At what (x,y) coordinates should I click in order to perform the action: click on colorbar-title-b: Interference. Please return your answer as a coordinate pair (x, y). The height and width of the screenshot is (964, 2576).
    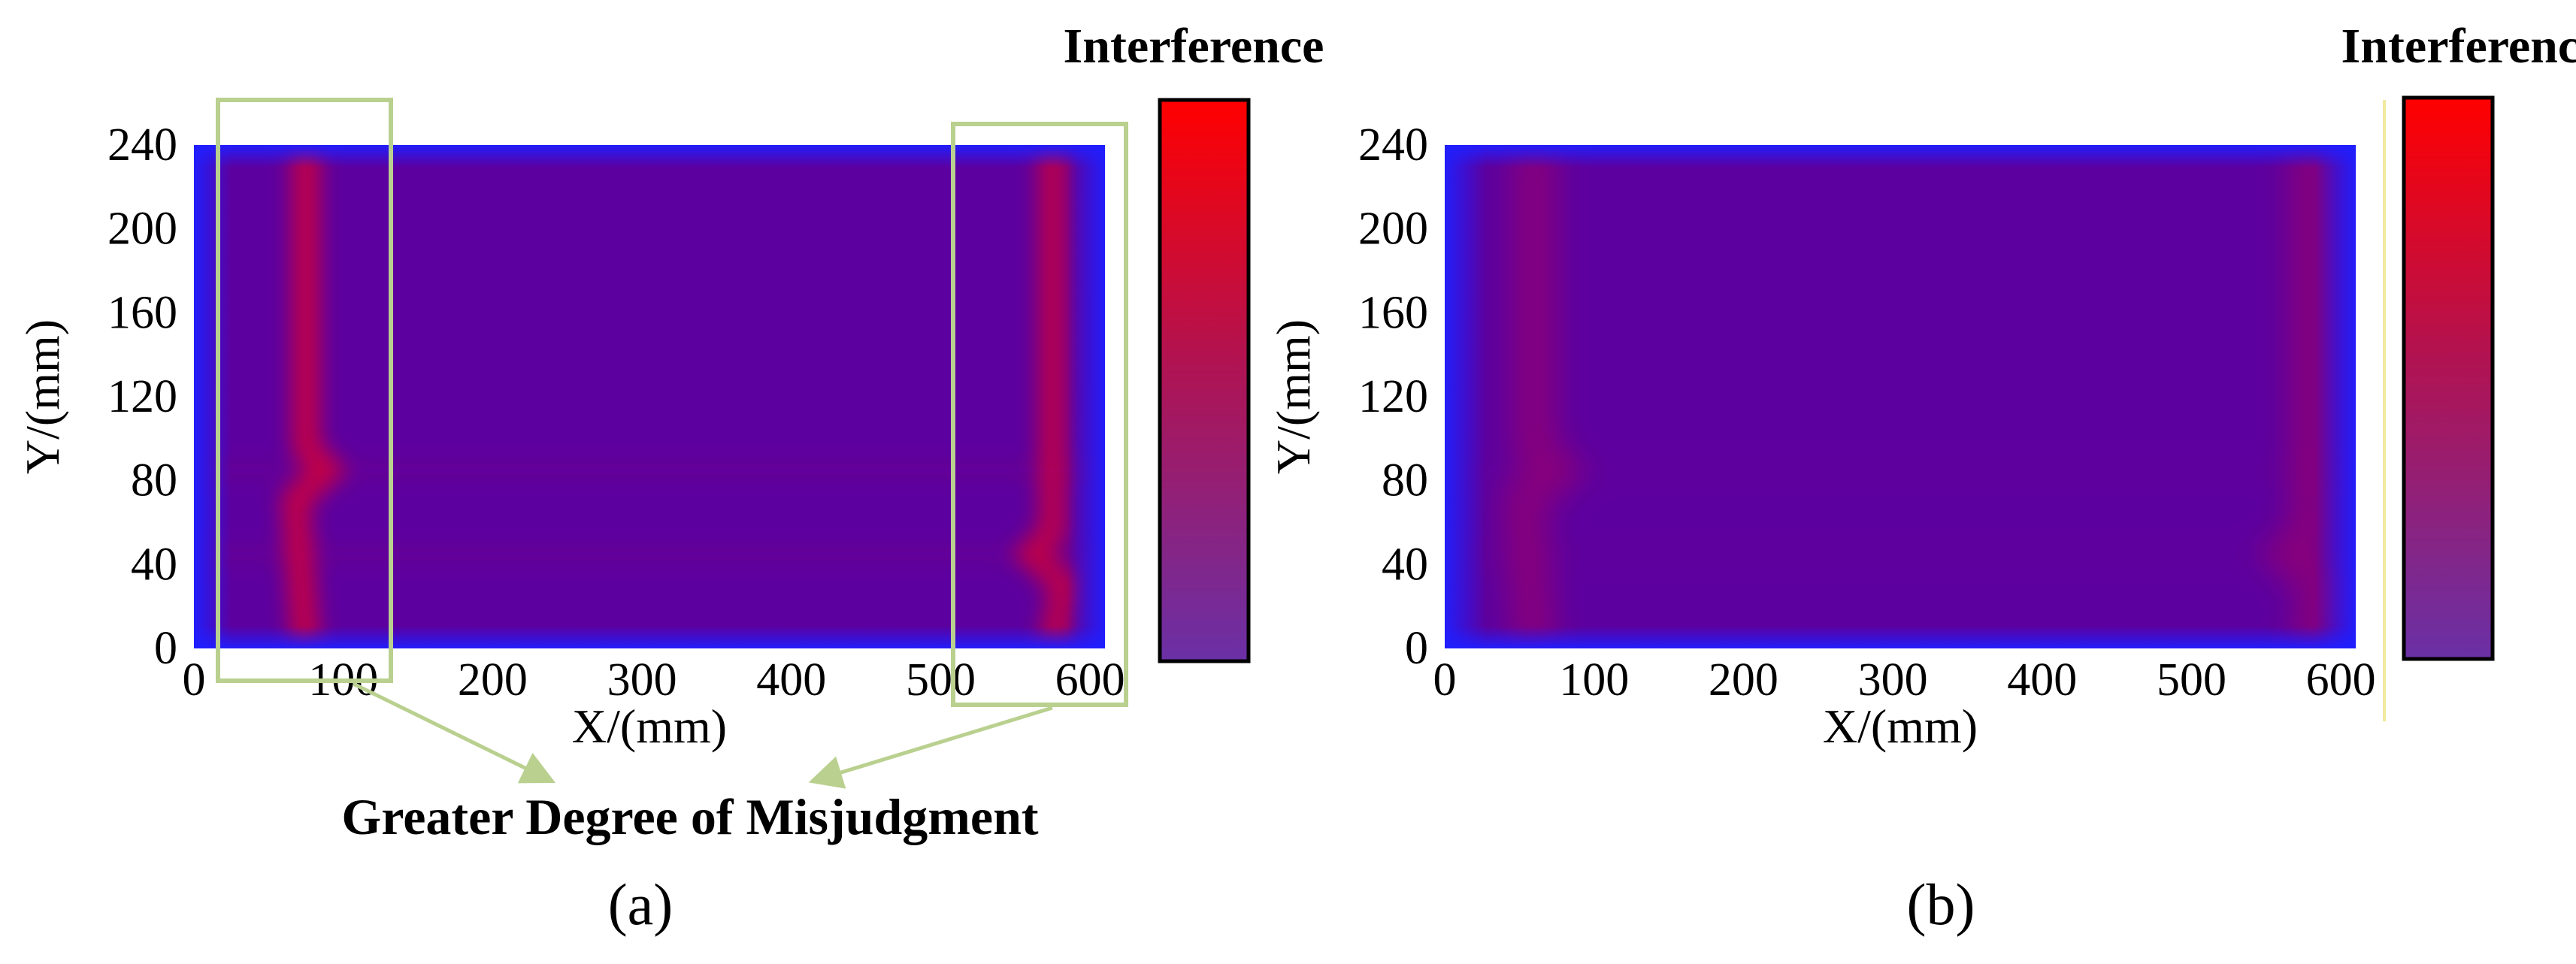
    Looking at the image, I should click on (2458, 46).